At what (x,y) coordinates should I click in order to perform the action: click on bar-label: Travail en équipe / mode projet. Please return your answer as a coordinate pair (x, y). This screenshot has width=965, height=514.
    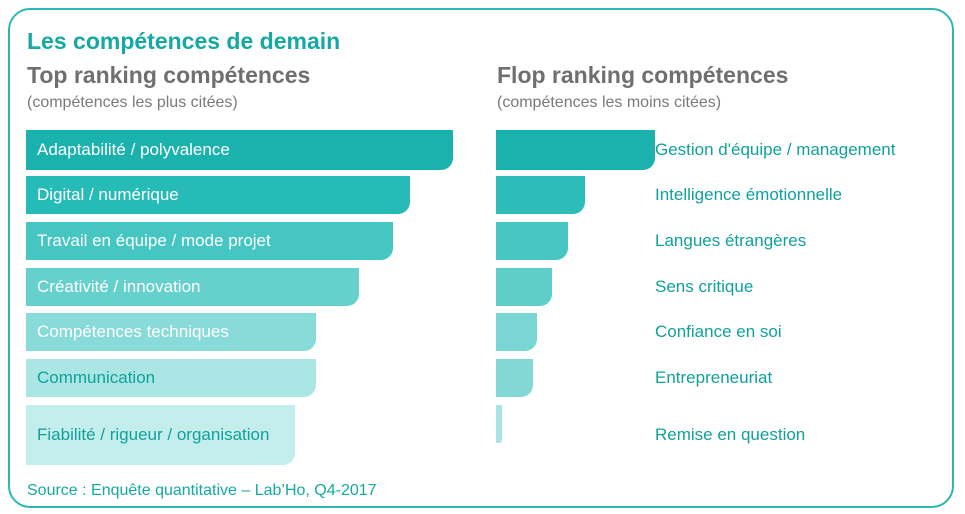
    Looking at the image, I should click on (154, 240).